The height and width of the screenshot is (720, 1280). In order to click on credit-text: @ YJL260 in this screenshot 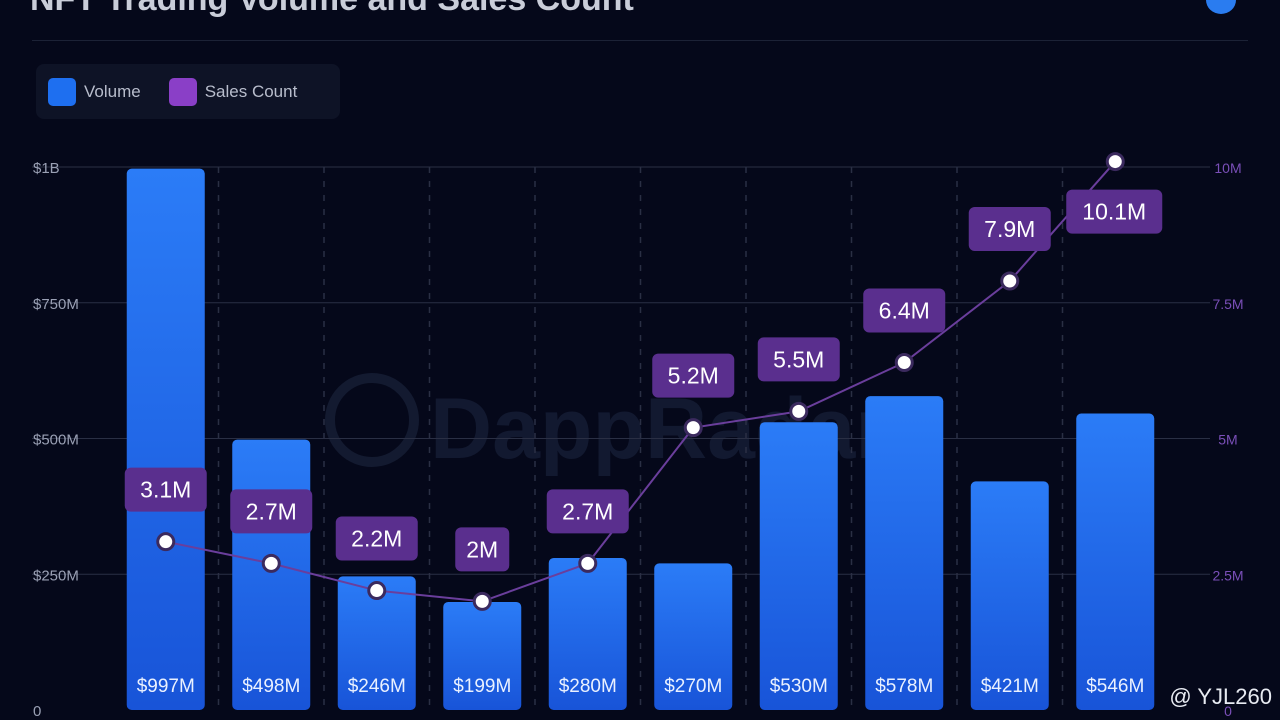, I will do `click(1220, 696)`.